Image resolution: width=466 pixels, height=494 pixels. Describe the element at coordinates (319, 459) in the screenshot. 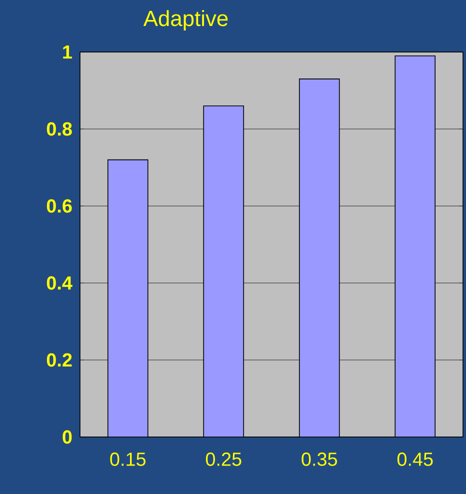

I see `x-tick-label: 0.35` at that location.